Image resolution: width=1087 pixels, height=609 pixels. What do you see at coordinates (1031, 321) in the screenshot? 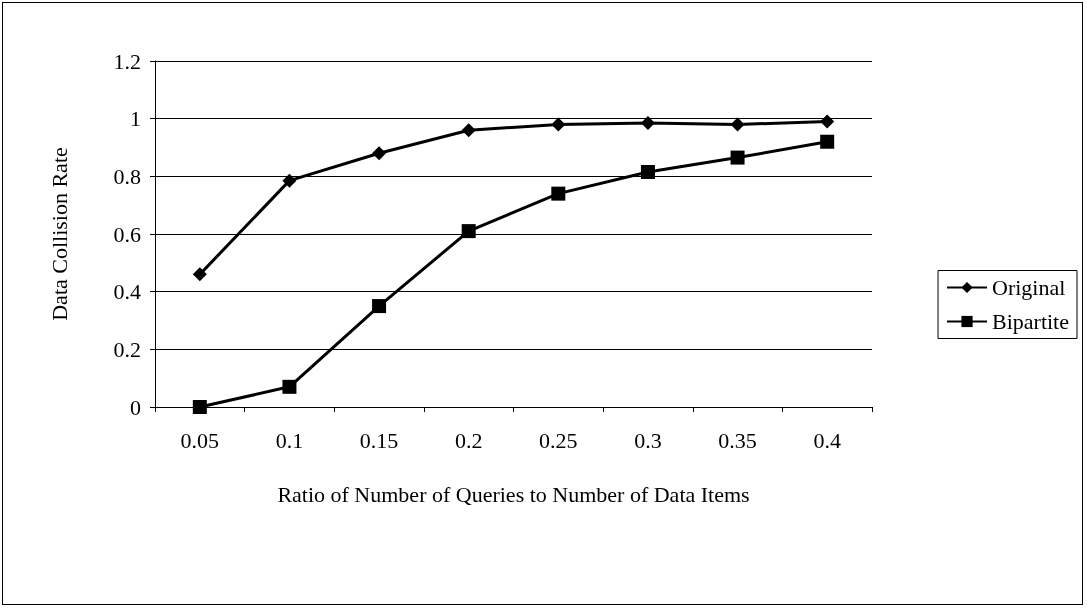
I see `legend-label: Bipartite` at bounding box center [1031, 321].